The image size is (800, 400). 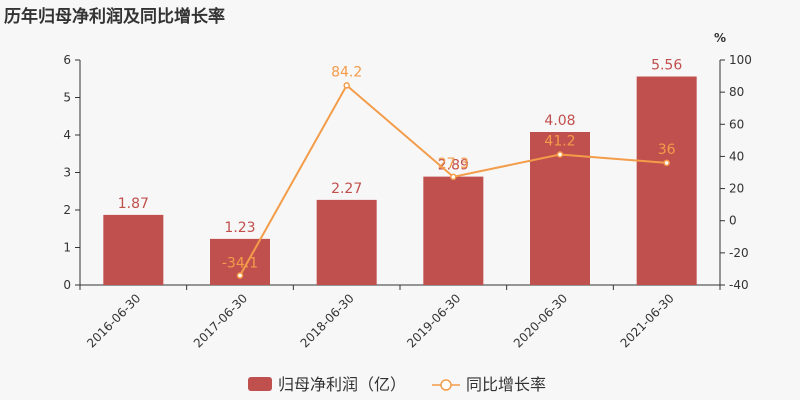 What do you see at coordinates (666, 66) in the screenshot?
I see `bar-value-label: 5.56` at bounding box center [666, 66].